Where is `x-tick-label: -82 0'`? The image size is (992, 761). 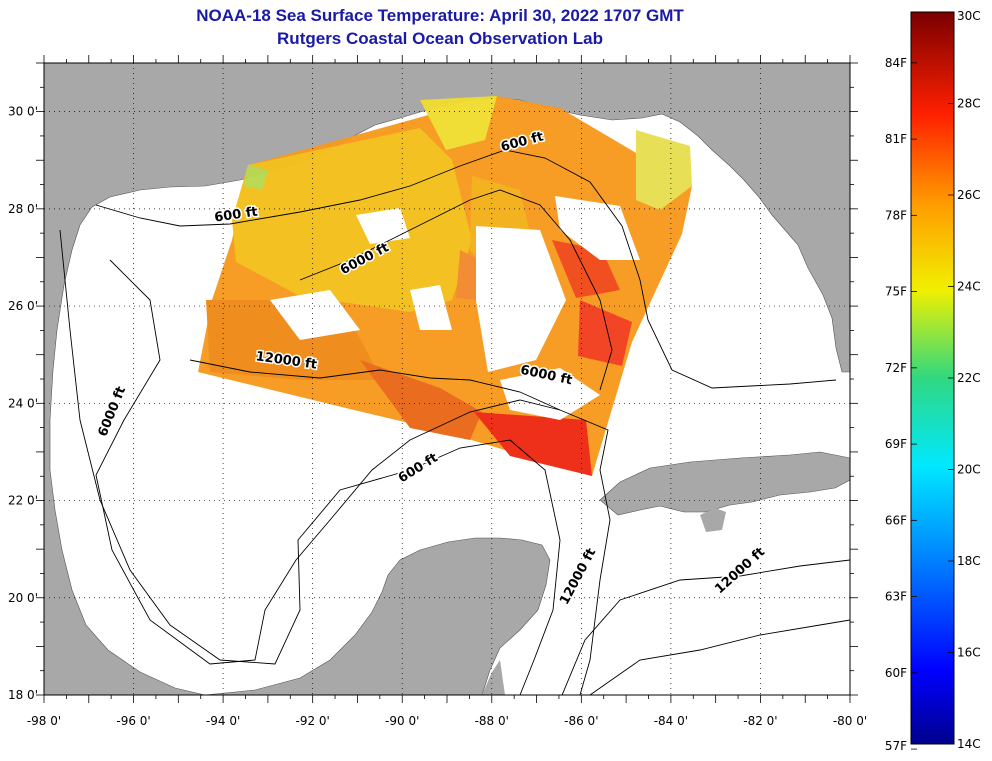 x-tick-label: -82 0' is located at coordinates (760, 721).